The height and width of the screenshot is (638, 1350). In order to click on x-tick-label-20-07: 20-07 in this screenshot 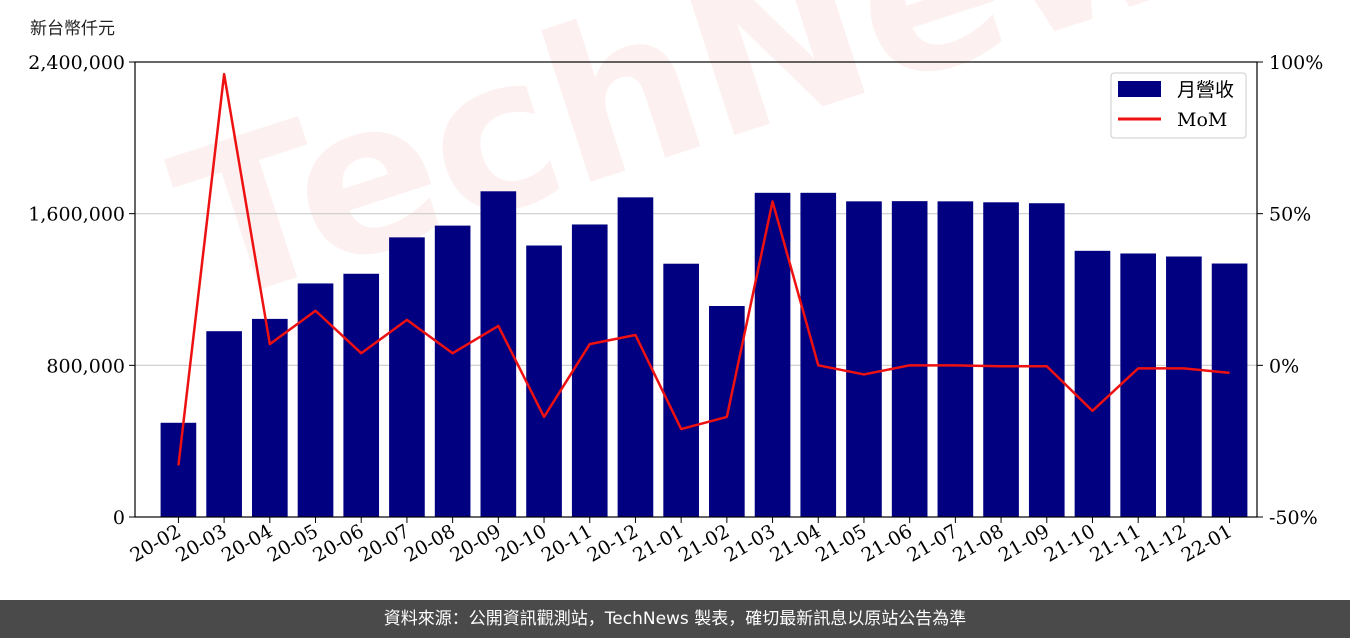, I will do `click(384, 543)`.